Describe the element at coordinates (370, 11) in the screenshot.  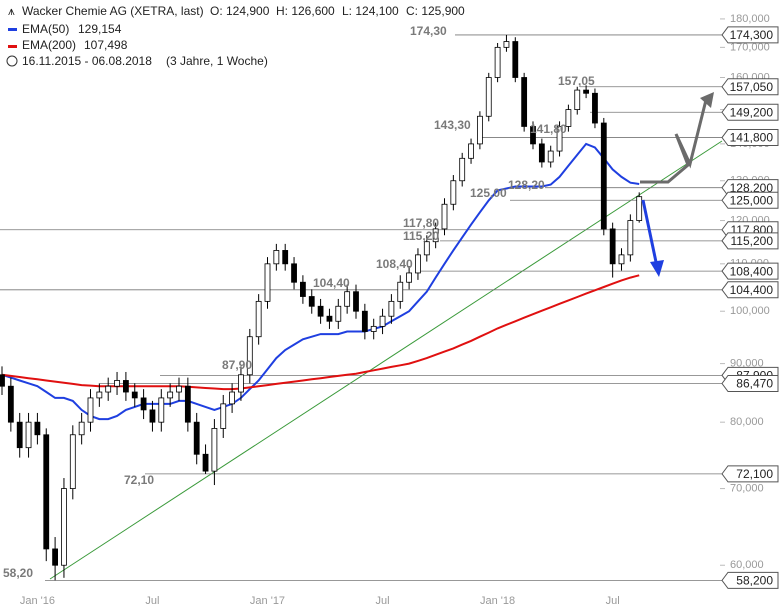
I see `ohlc-low: L: 124,100` at that location.